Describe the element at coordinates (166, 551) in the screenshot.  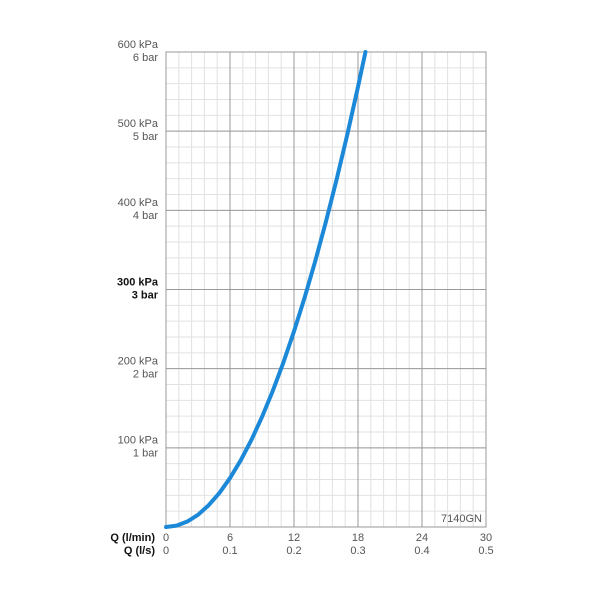
I see `x2-tick-label: 0` at that location.